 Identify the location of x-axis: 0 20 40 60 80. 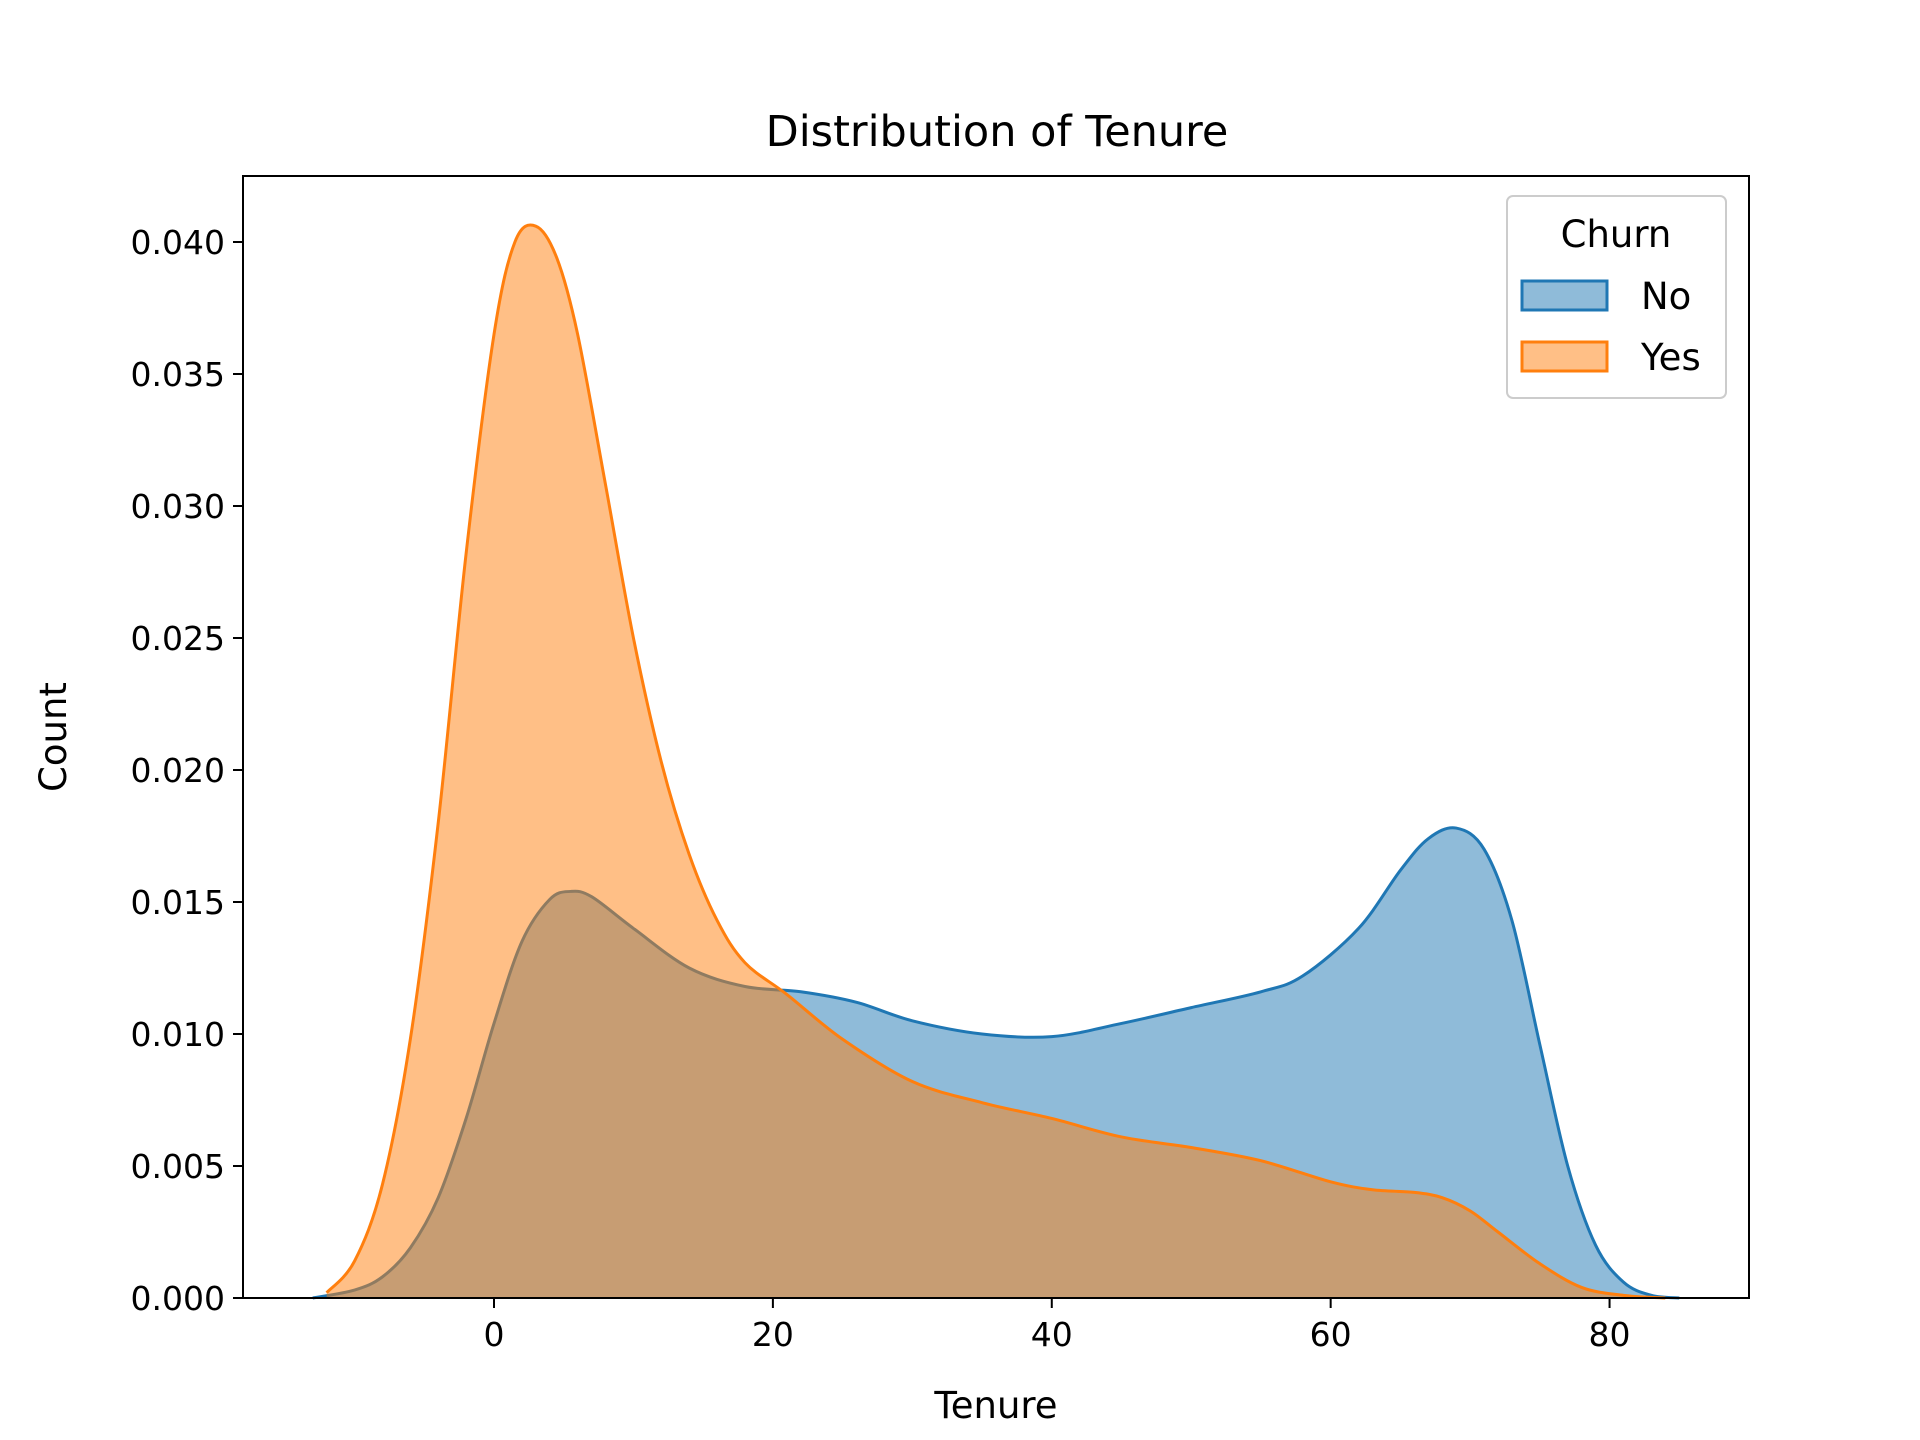
(1057, 1326).